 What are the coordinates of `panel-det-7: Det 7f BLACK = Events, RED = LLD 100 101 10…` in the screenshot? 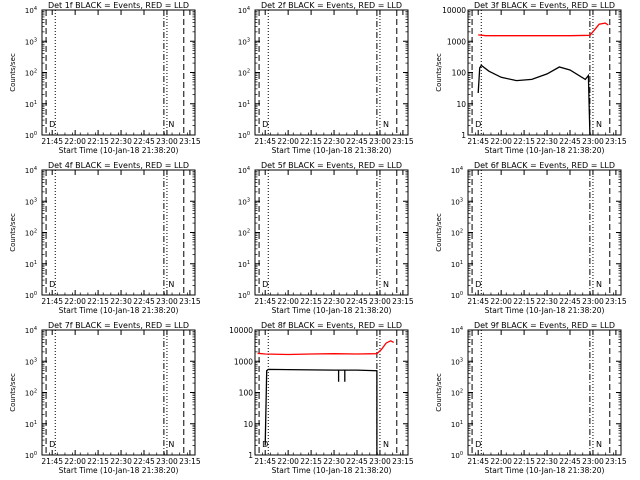 It's located at (105, 398).